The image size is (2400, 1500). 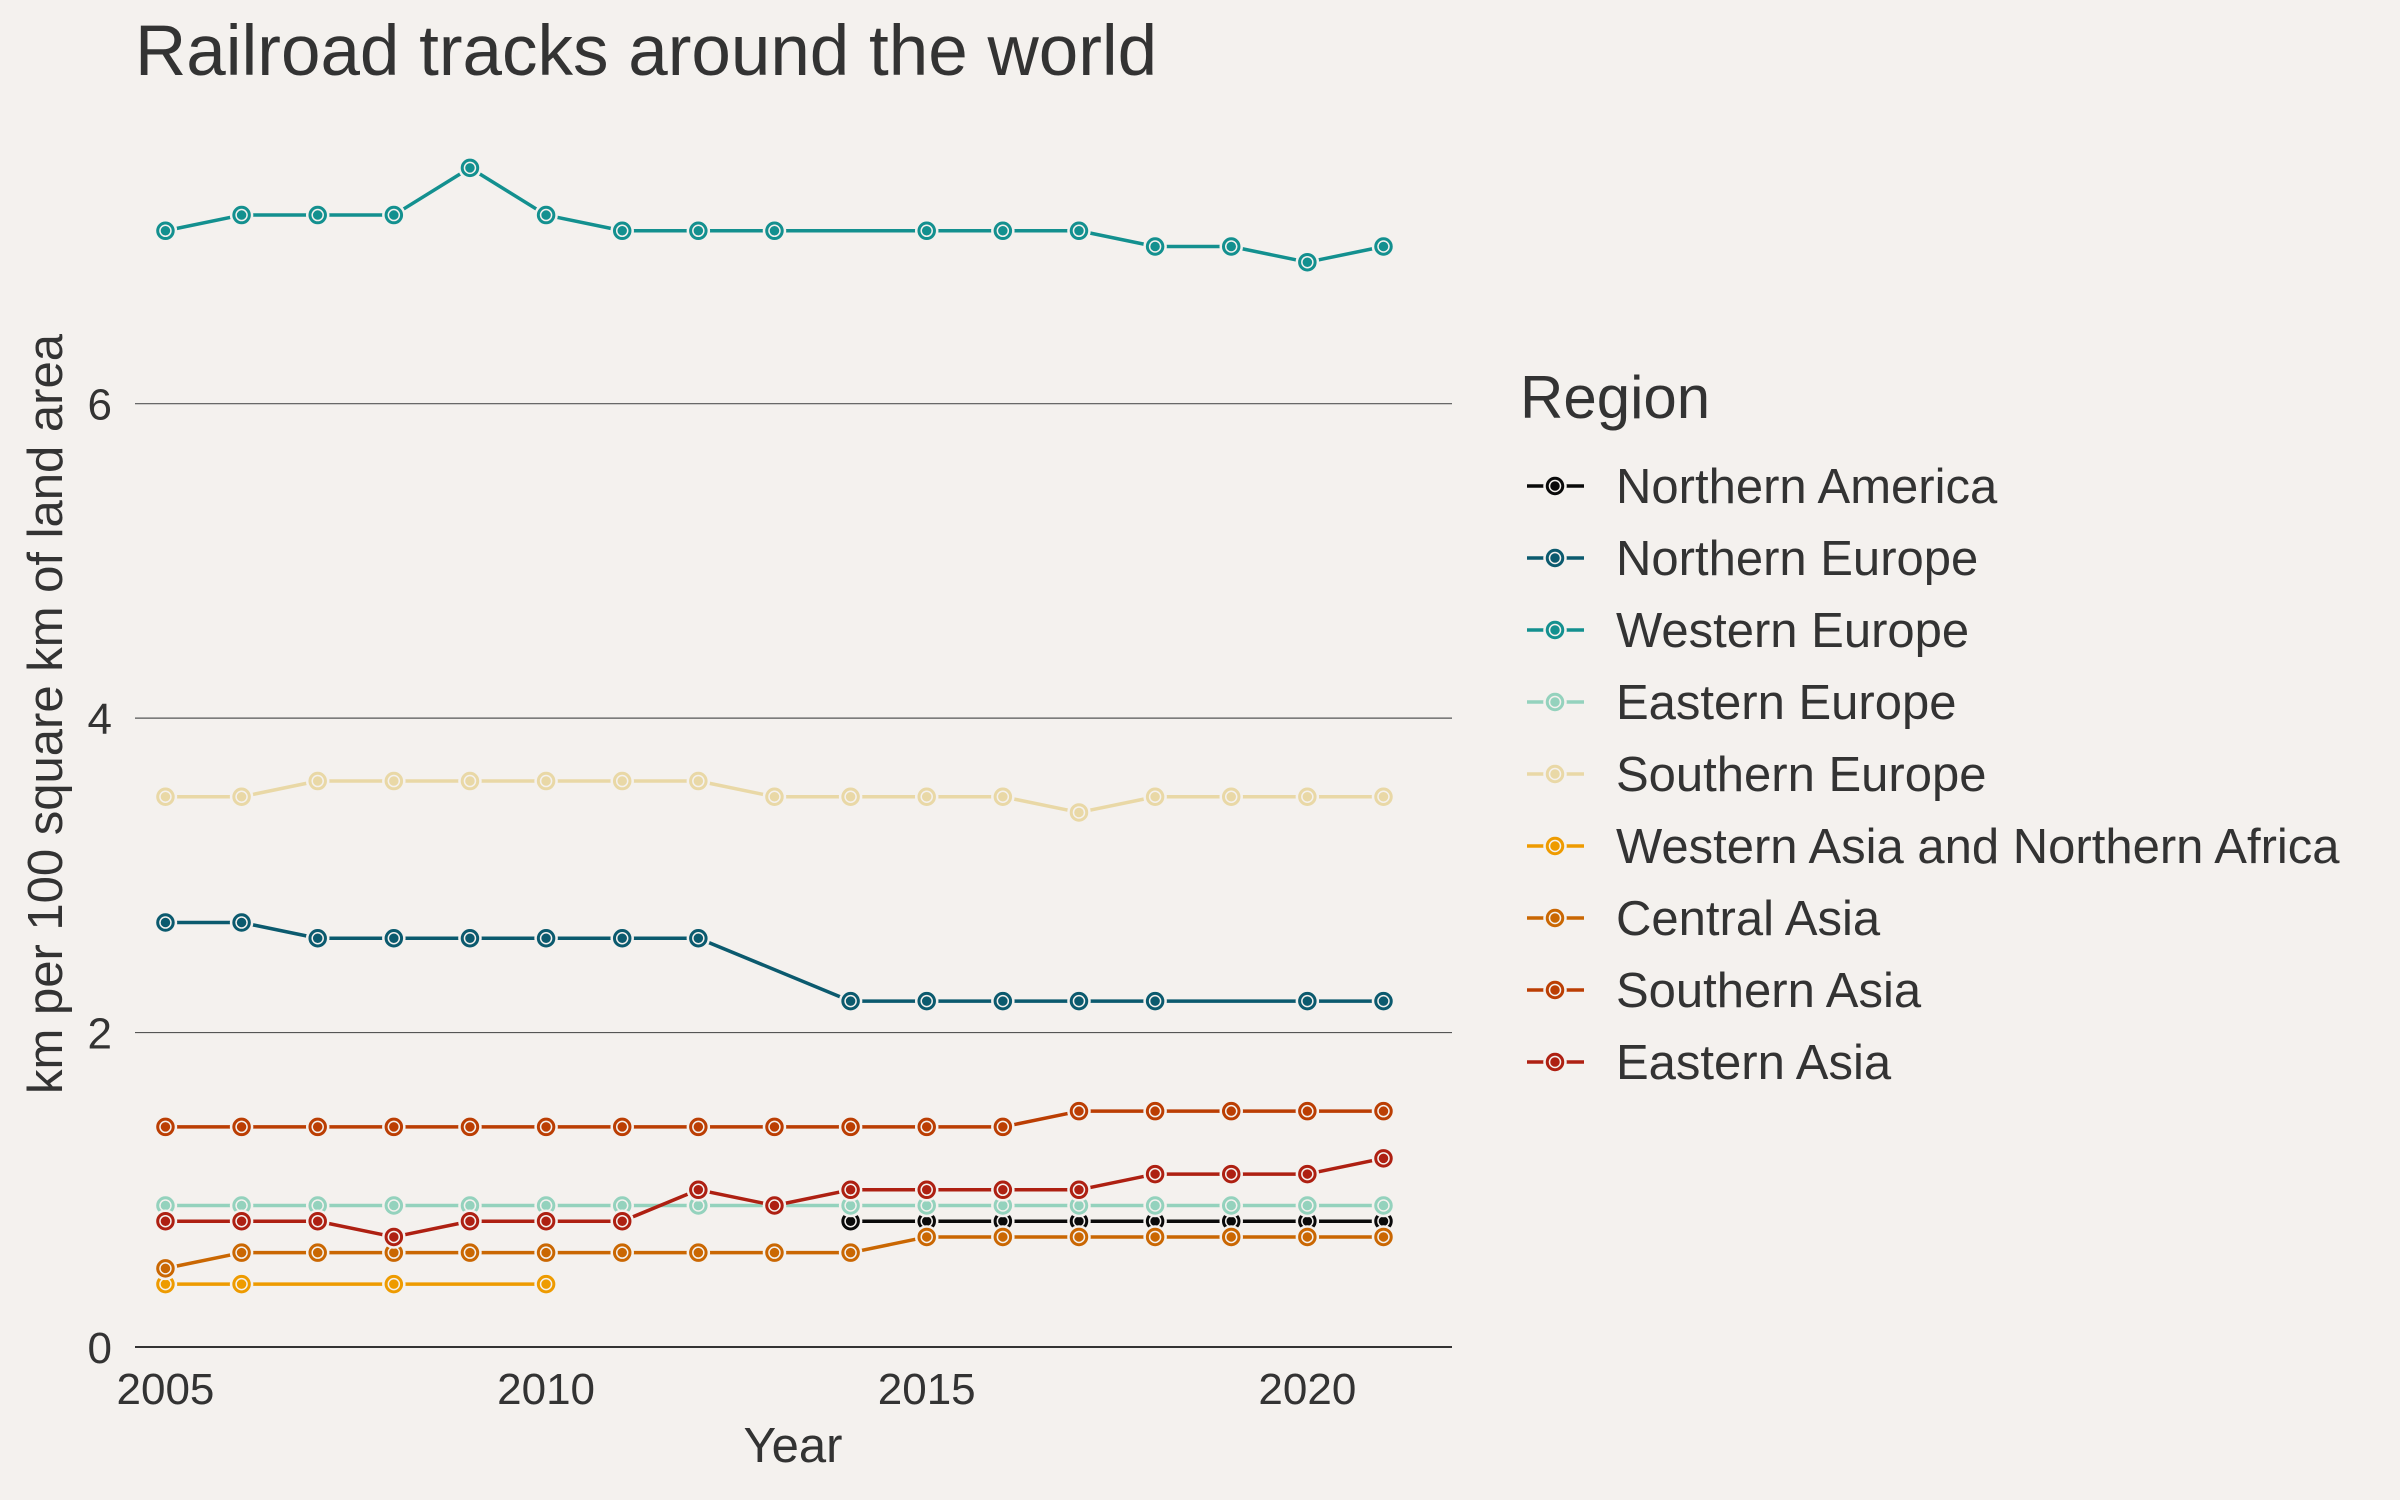 I want to click on series-central-asia, so click(x=774, y=1253).